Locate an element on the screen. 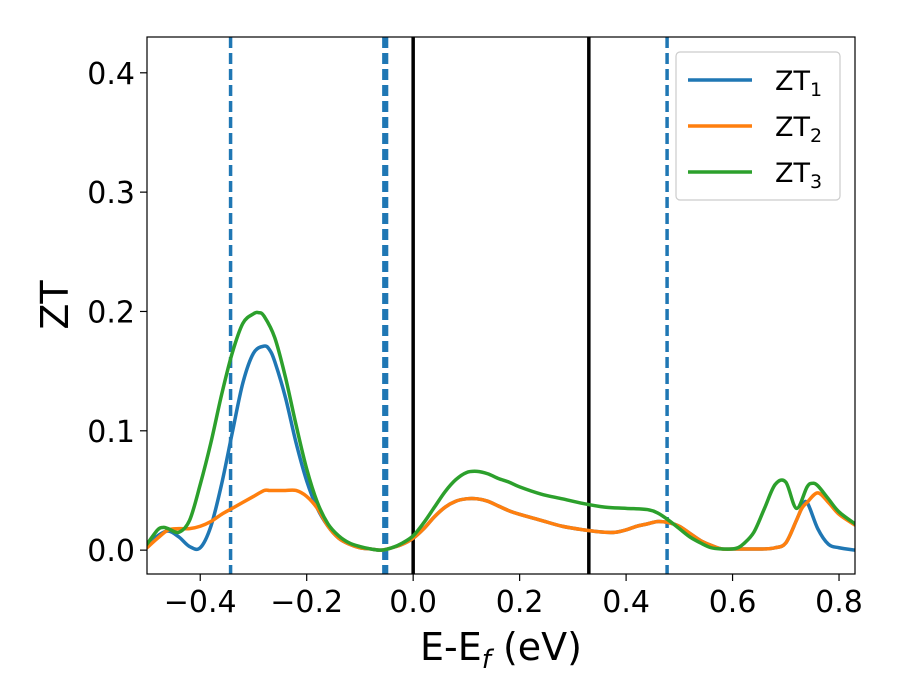  x-tick-label: 0.8 is located at coordinates (839, 602).